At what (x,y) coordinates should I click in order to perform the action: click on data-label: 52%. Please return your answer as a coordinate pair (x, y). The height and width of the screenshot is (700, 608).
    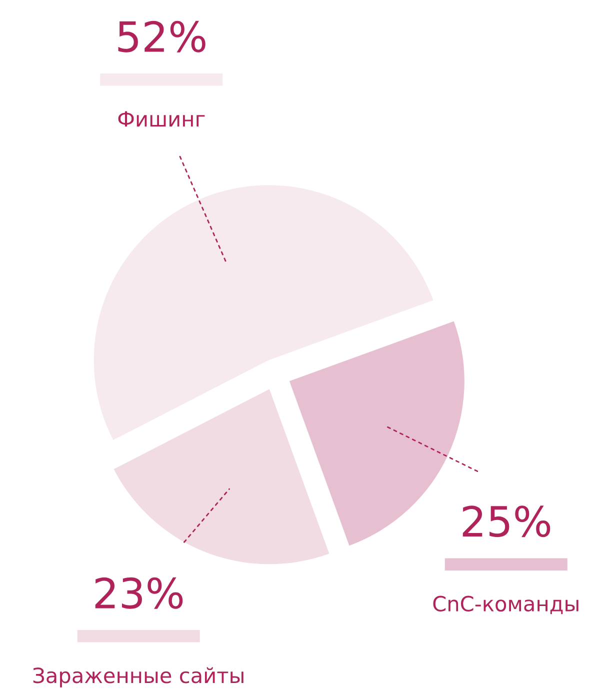
    Looking at the image, I should click on (162, 36).